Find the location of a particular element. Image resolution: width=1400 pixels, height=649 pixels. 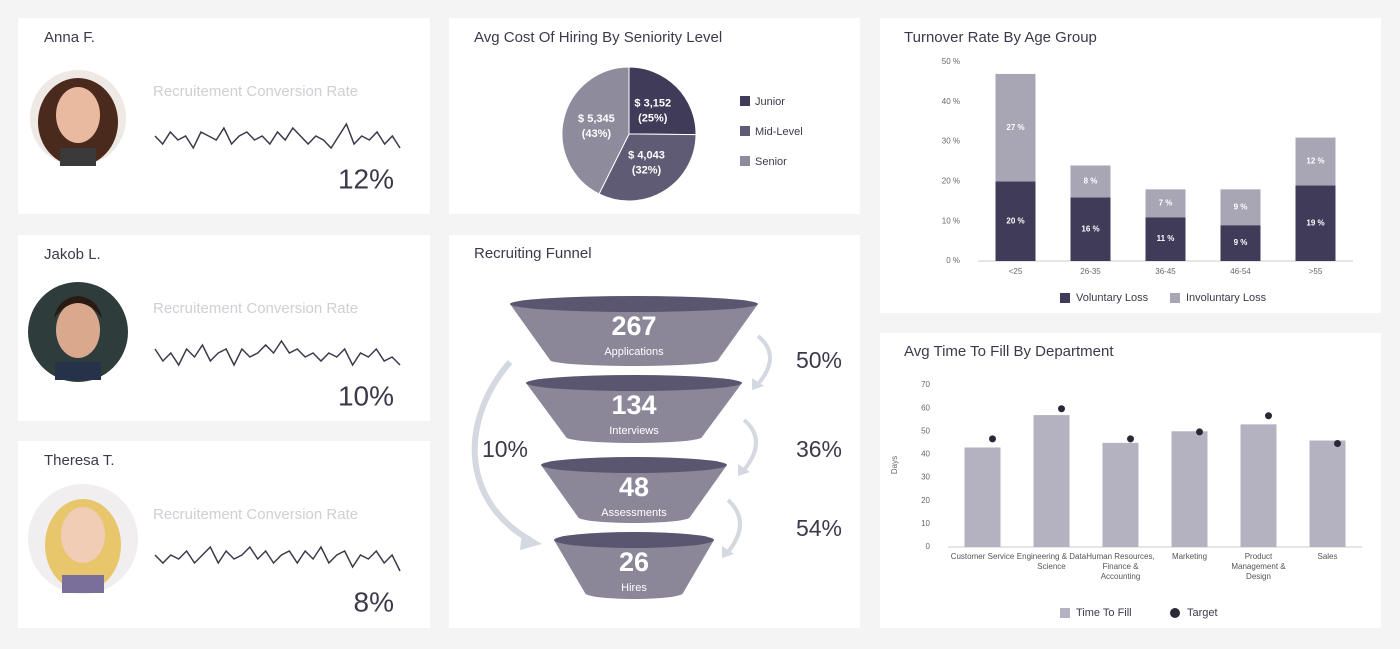

y-tick-label: 20 % is located at coordinates (951, 181).